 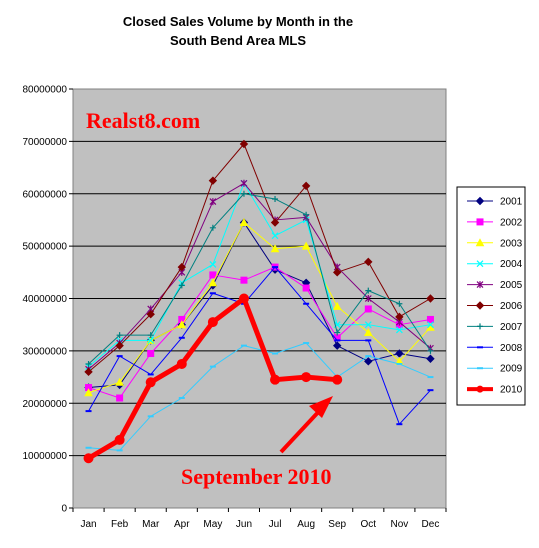 What do you see at coordinates (64, 509) in the screenshot?
I see `y-tick-label: 0` at bounding box center [64, 509].